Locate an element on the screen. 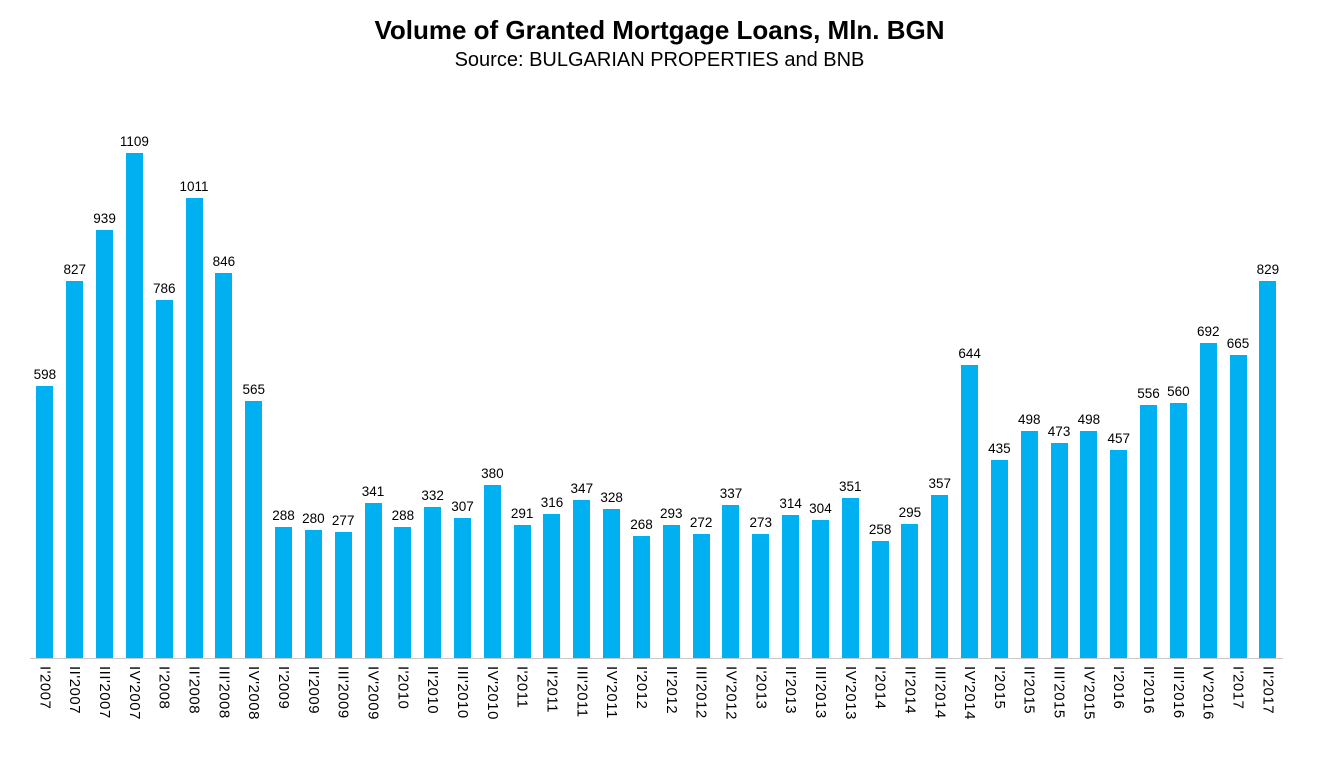  x-label-cell: I'2008 is located at coordinates (164, 684).